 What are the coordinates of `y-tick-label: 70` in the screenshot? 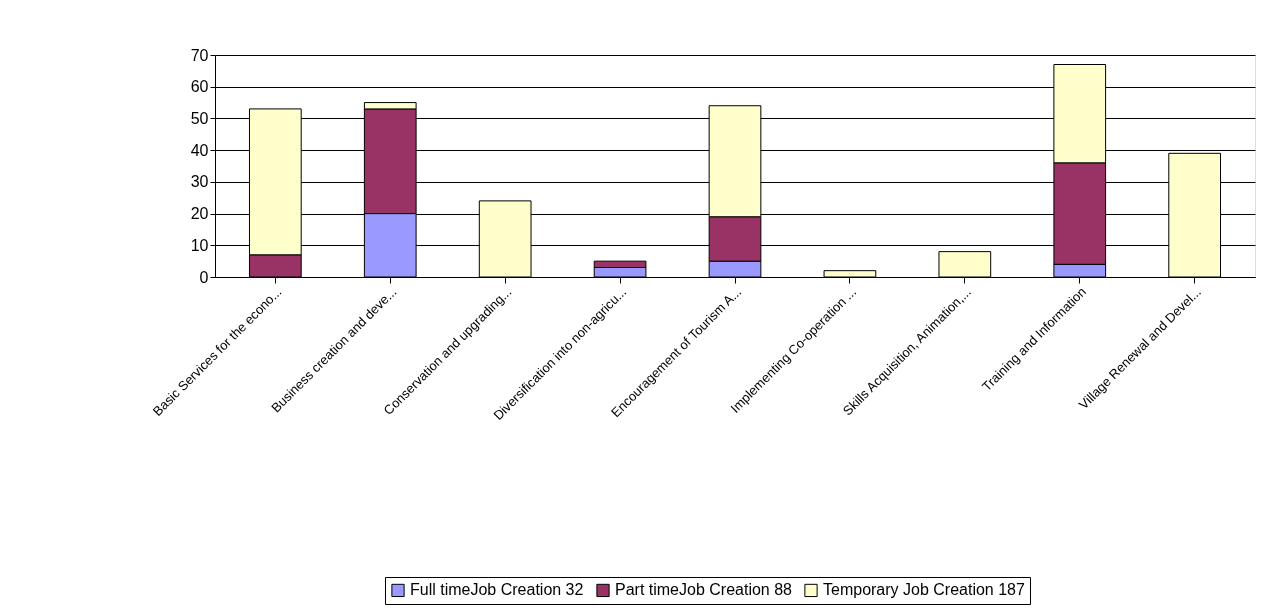 It's located at (199, 55).